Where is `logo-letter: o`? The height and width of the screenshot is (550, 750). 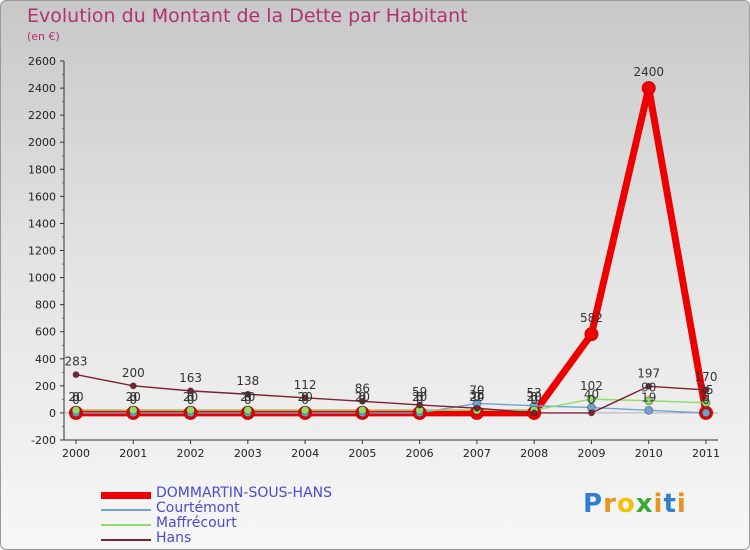 logo-letter: o is located at coordinates (626, 504).